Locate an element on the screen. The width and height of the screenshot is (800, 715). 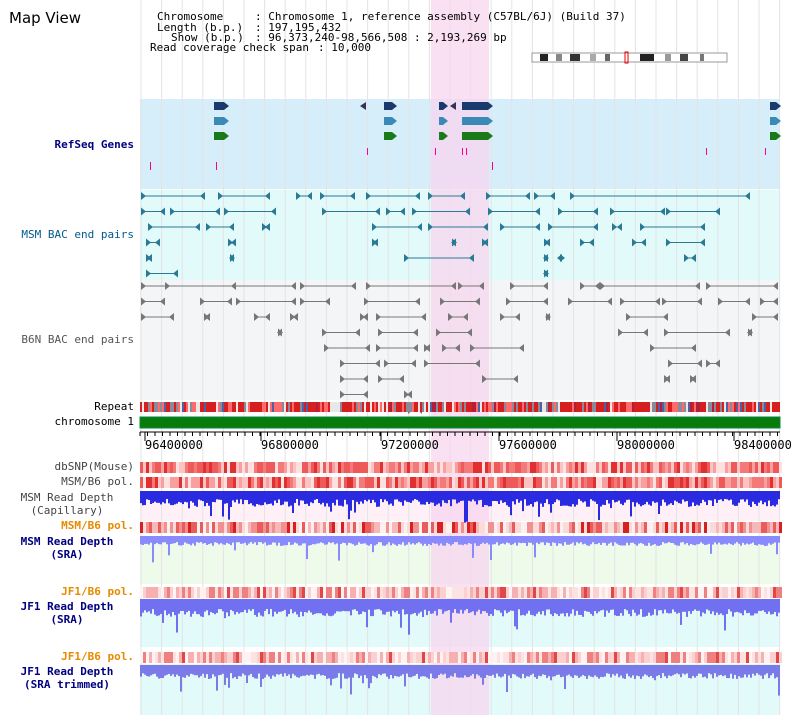
jf1-depth-trim-track is located at coordinates (460, 680).